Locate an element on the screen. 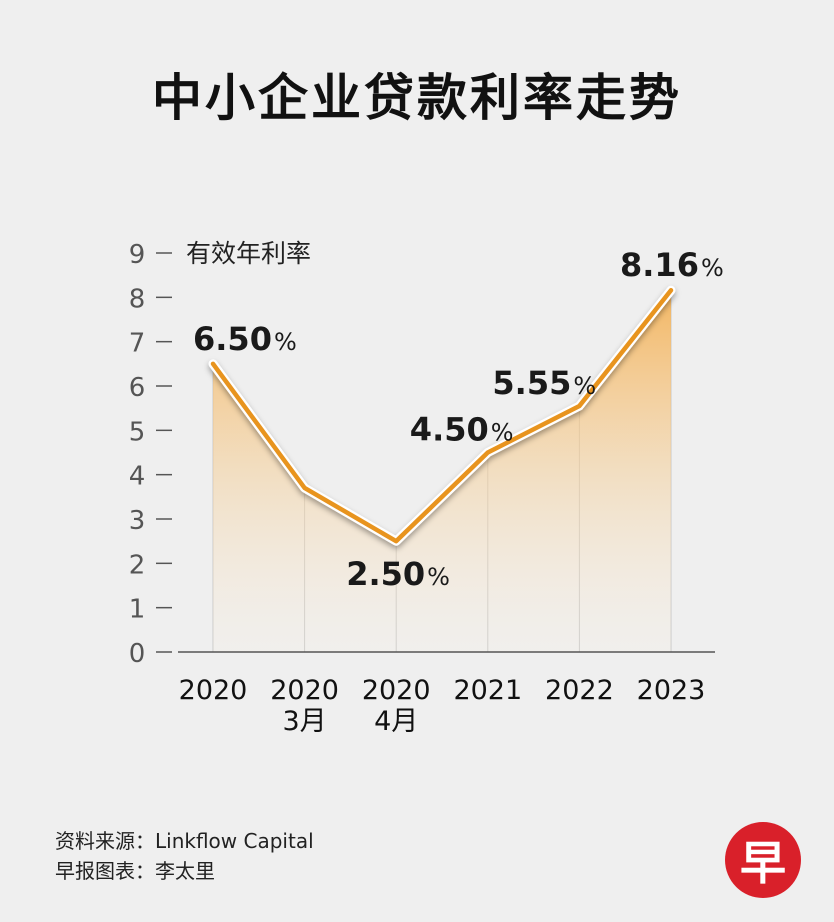  y-tick-label: 0 is located at coordinates (137, 654).